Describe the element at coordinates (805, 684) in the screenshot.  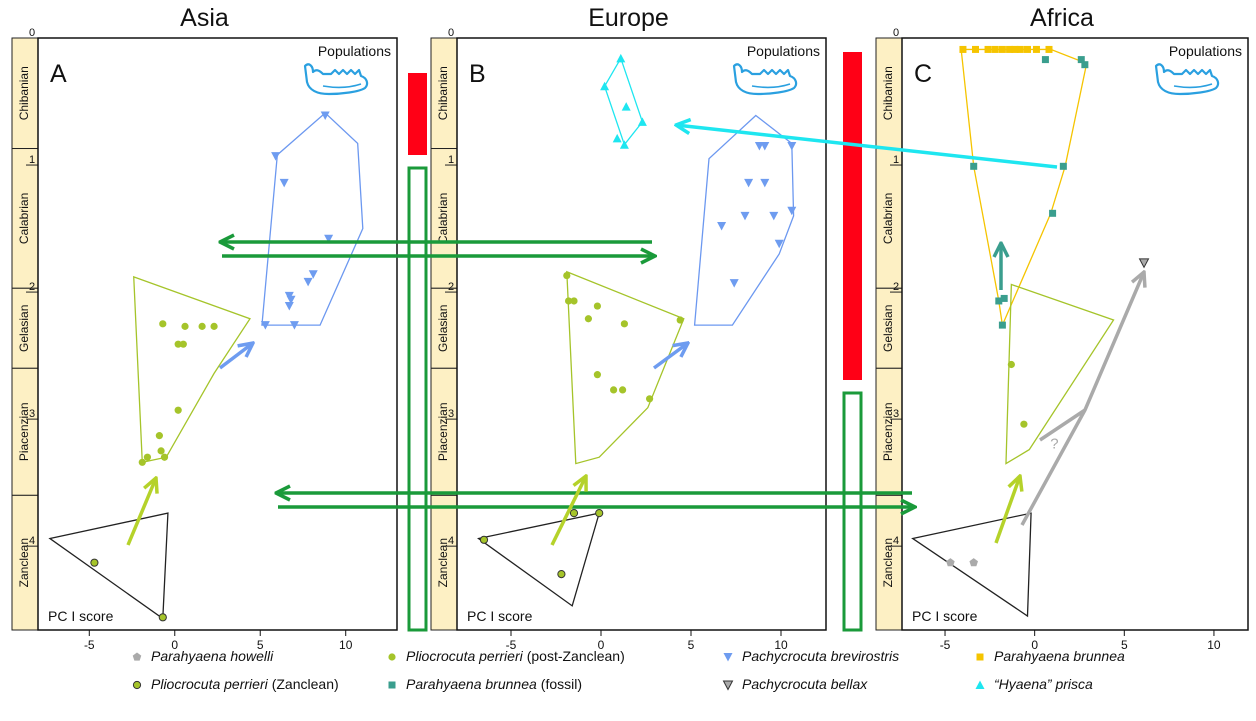
I see `legend-label: Pachycrocuta bellax` at that location.